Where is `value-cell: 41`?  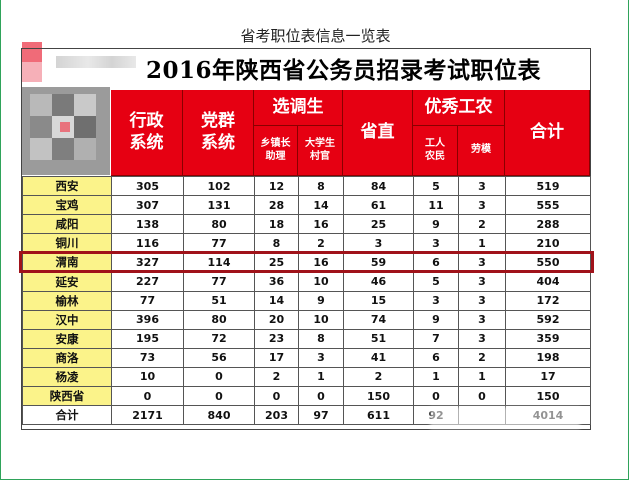
value-cell: 41 is located at coordinates (378, 357).